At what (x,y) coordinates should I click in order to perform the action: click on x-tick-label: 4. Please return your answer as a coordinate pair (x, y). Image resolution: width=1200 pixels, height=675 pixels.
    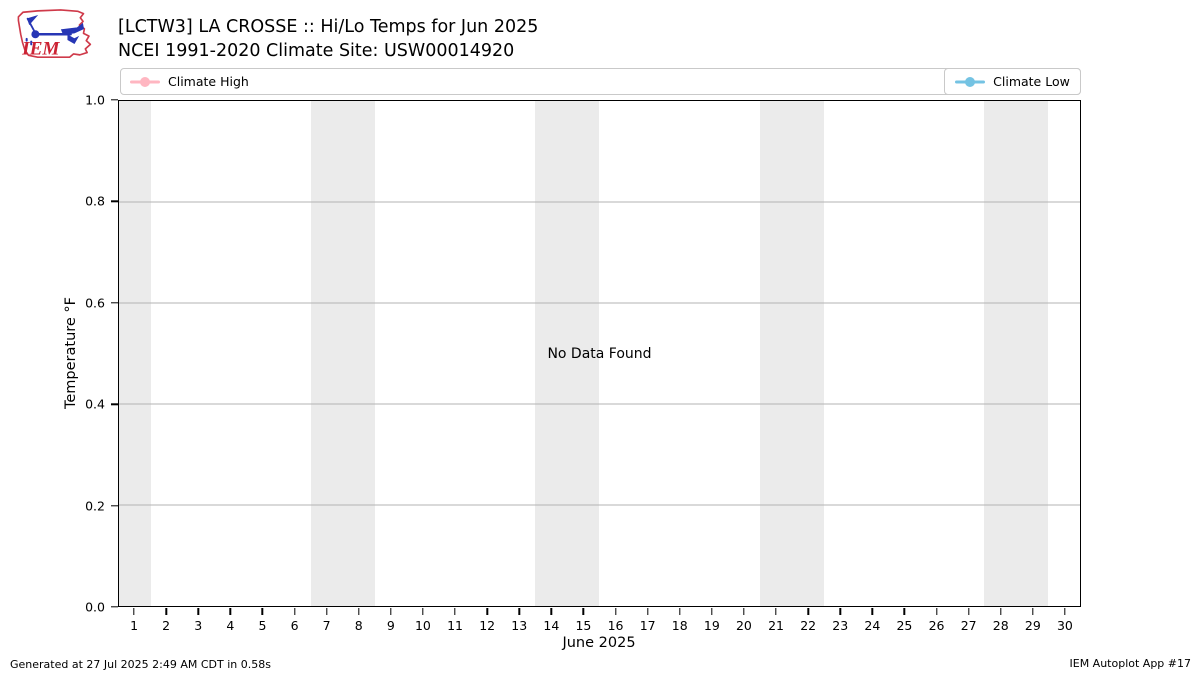
    Looking at the image, I should click on (230, 625).